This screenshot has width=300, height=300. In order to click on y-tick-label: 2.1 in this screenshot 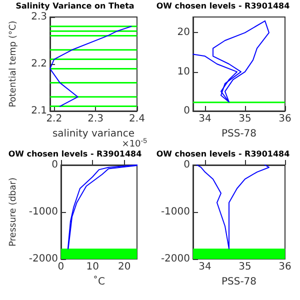, I will do `click(39, 111)`.